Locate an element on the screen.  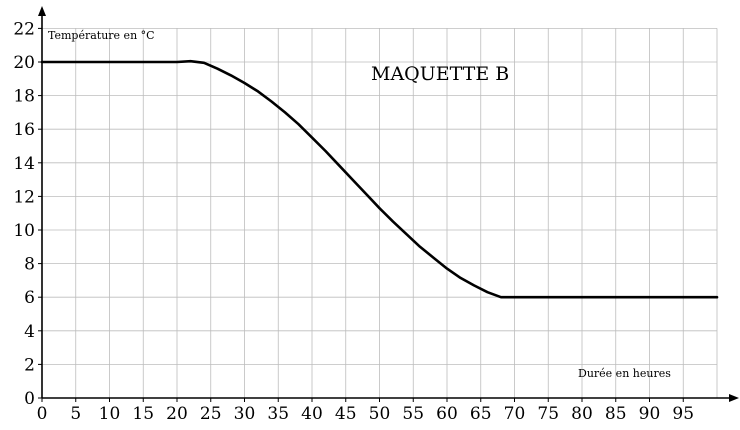
x-tick-label: 0 is located at coordinates (42, 414).